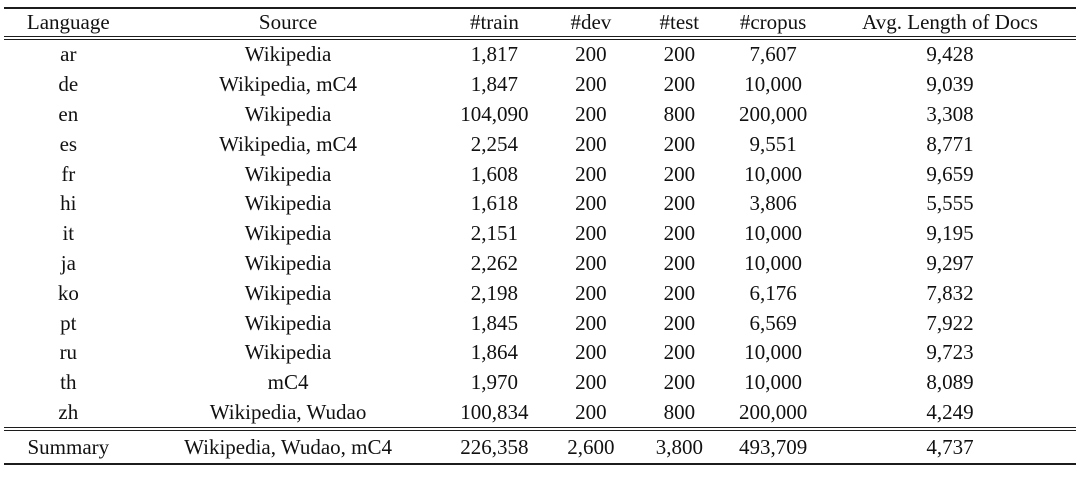 The width and height of the screenshot is (1080, 479). Describe the element at coordinates (950, 113) in the screenshot. I see `table-cell: 3,308` at that location.